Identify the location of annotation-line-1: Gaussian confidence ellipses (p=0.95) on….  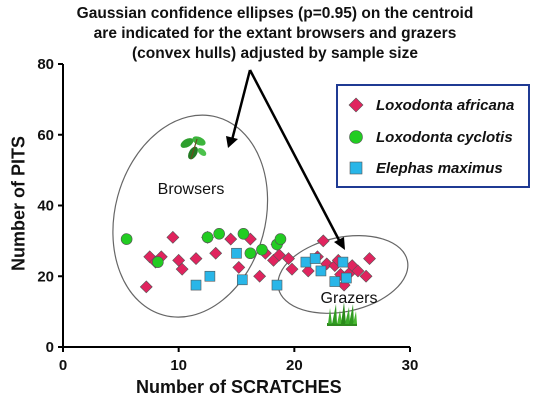
(275, 13).